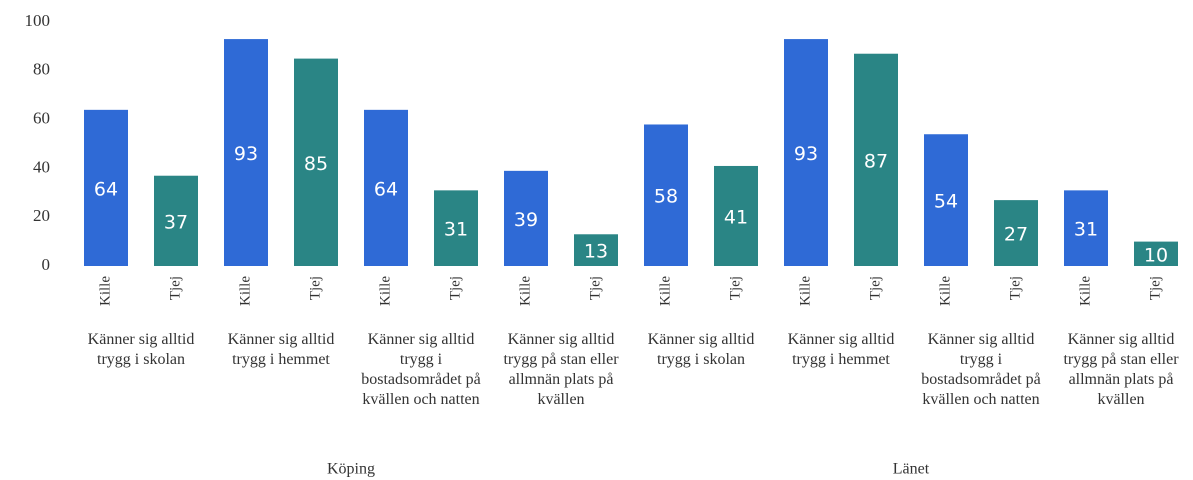 The height and width of the screenshot is (480, 1193). I want to click on value-label: 87, so click(876, 161).